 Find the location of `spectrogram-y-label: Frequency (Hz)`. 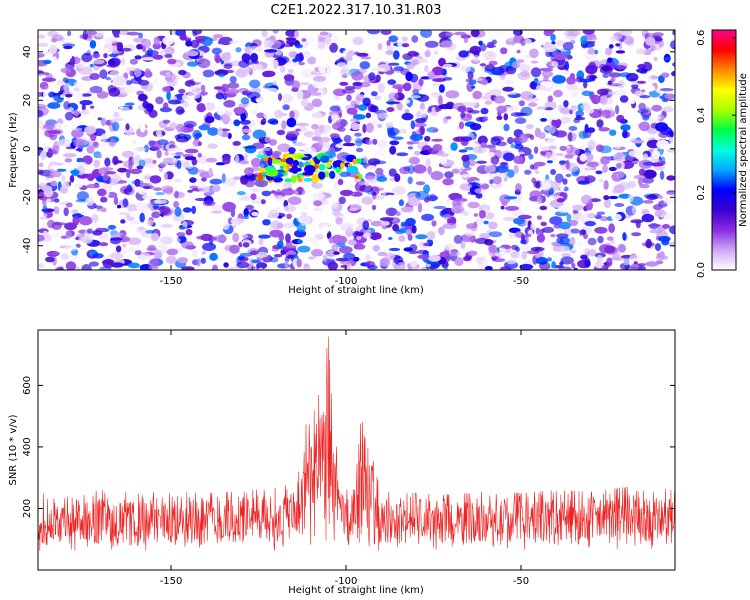

spectrogram-y-label: Frequency (Hz) is located at coordinates (13, 150).